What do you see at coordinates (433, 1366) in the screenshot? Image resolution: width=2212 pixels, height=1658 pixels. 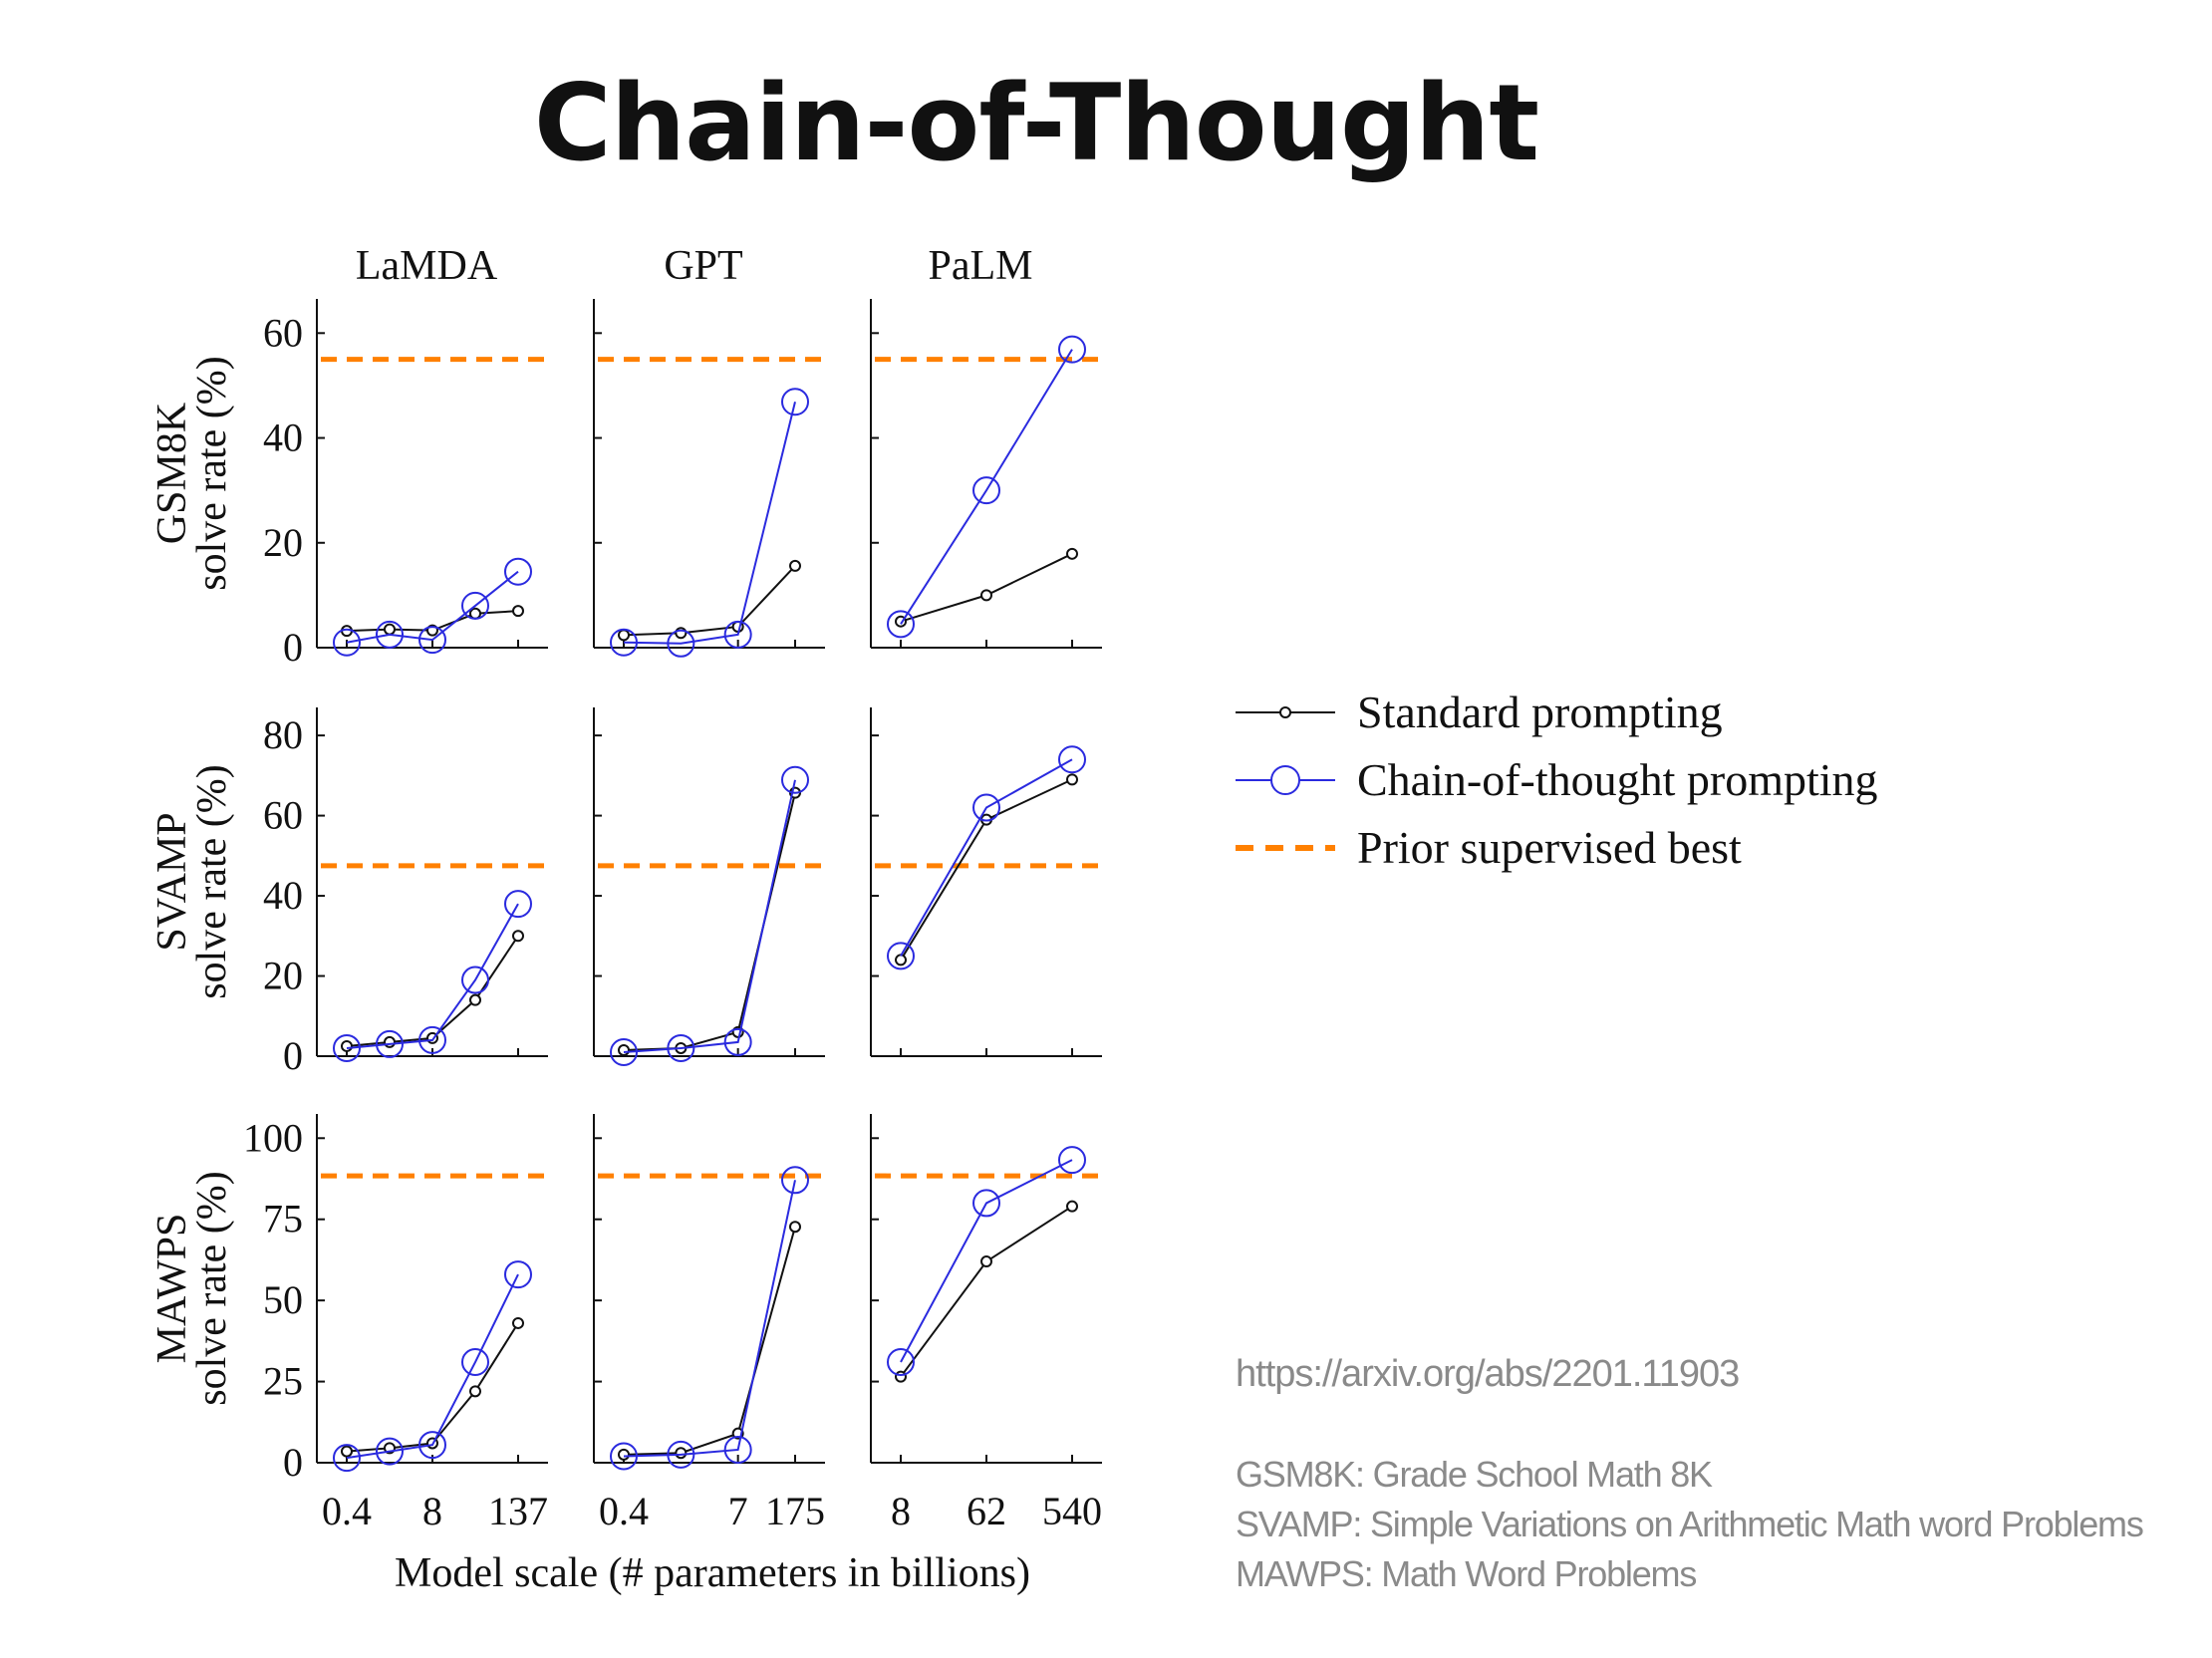 I see `cot-line-mawps-lamda` at bounding box center [433, 1366].